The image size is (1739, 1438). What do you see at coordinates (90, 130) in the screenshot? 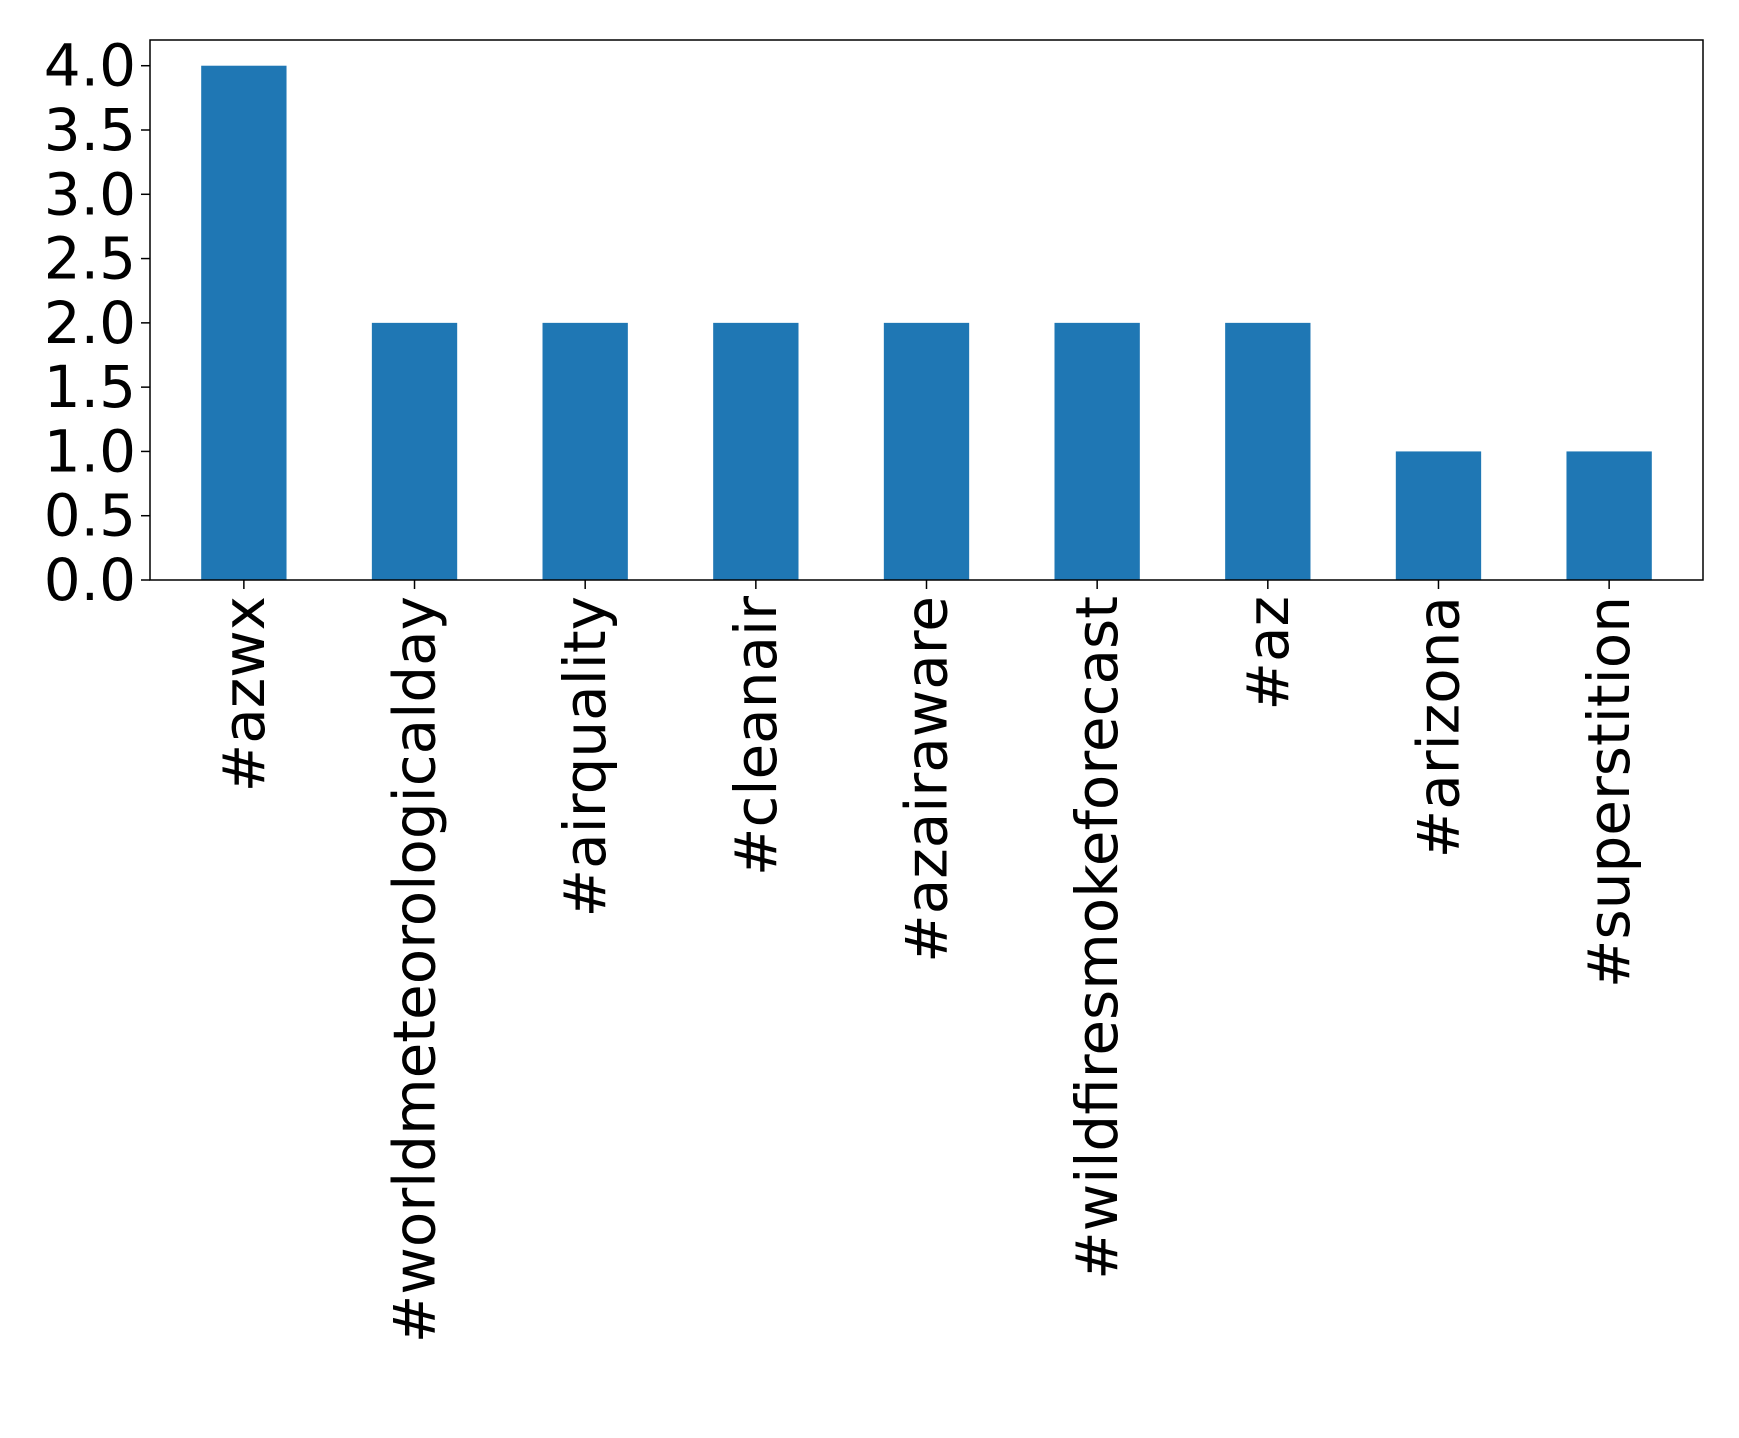
I see `y-tick-label-7: 3.5` at bounding box center [90, 130].